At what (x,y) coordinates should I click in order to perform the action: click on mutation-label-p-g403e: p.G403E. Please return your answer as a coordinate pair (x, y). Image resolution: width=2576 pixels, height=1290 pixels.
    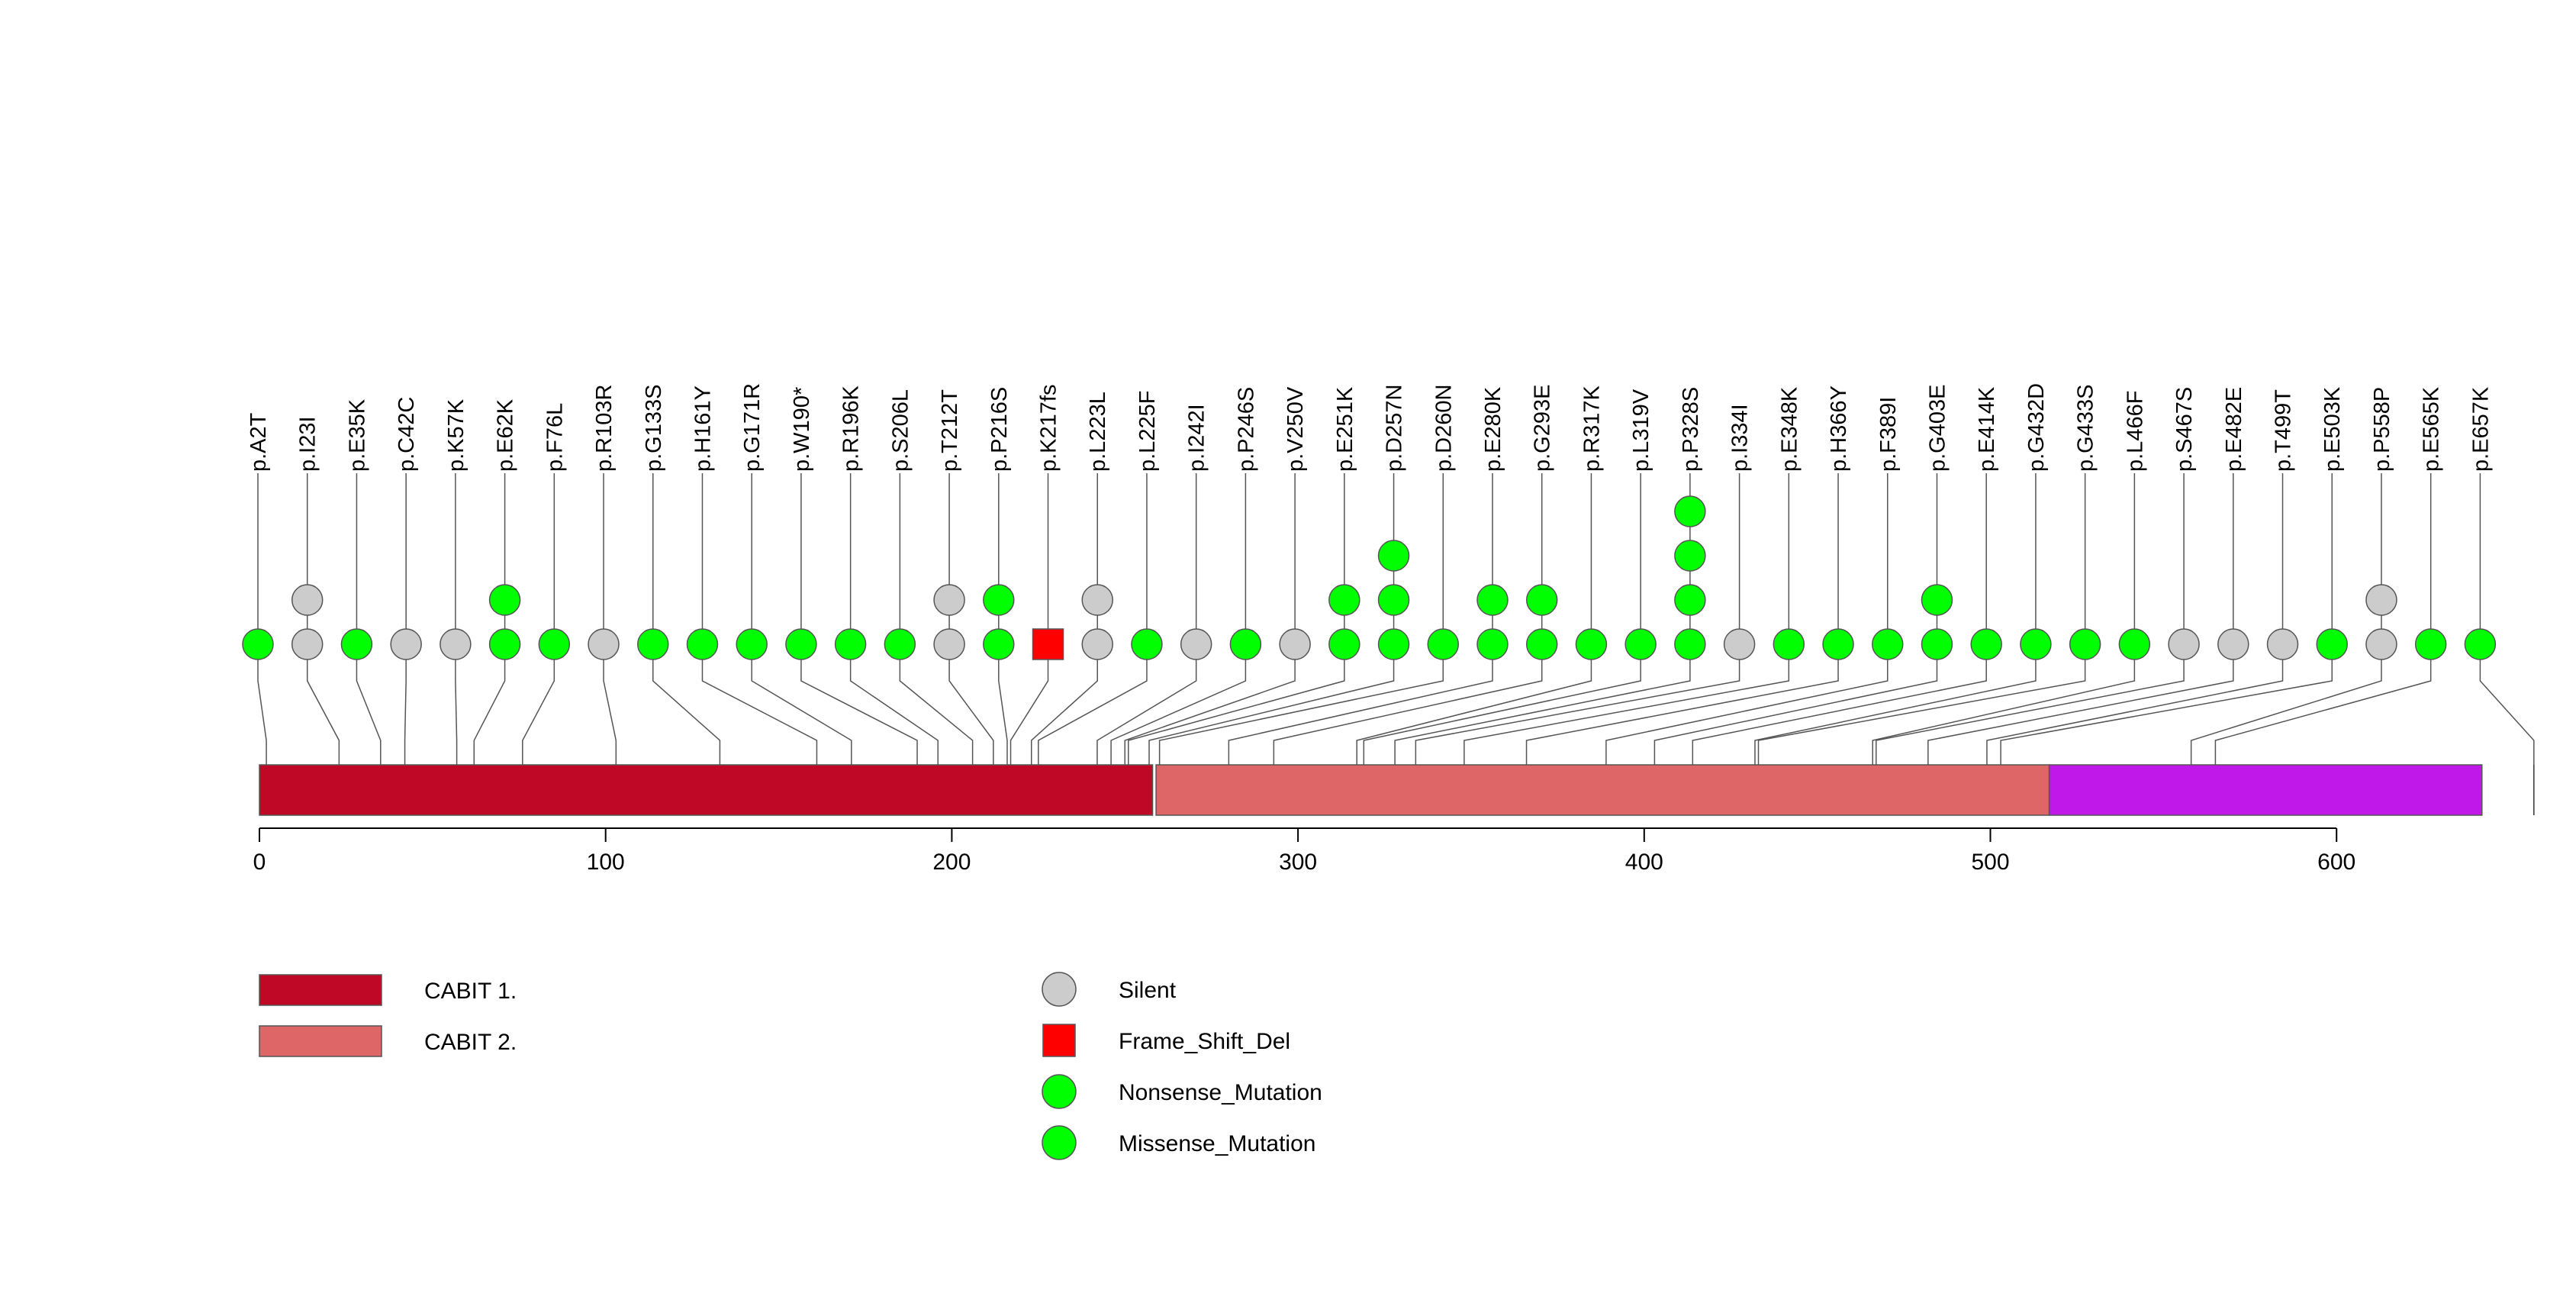
    Looking at the image, I should click on (1937, 429).